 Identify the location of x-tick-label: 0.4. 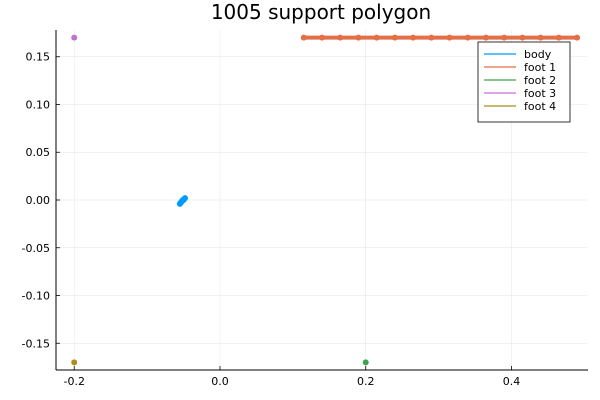
(512, 381).